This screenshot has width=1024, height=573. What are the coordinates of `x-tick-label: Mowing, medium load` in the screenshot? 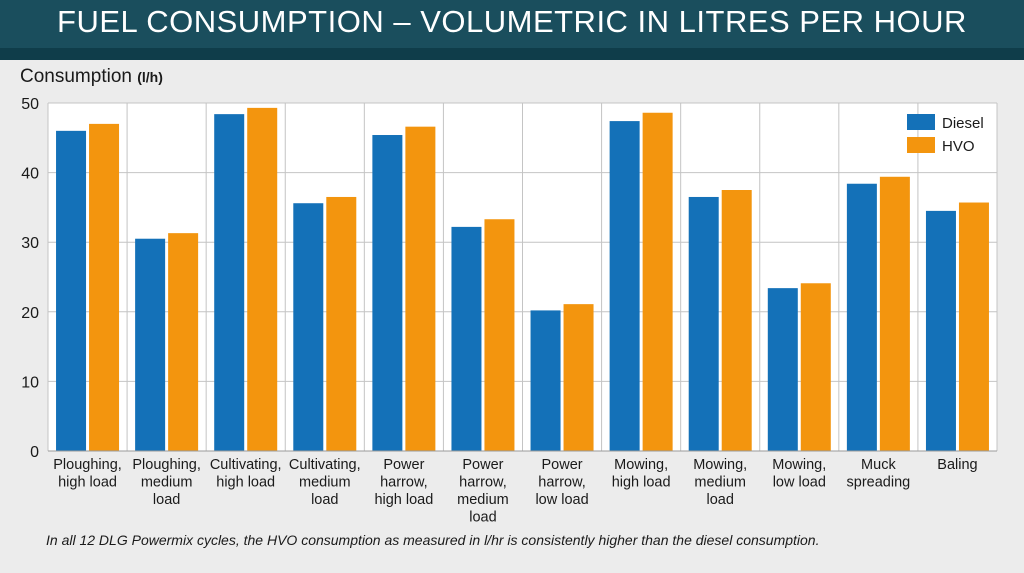 It's located at (720, 482).